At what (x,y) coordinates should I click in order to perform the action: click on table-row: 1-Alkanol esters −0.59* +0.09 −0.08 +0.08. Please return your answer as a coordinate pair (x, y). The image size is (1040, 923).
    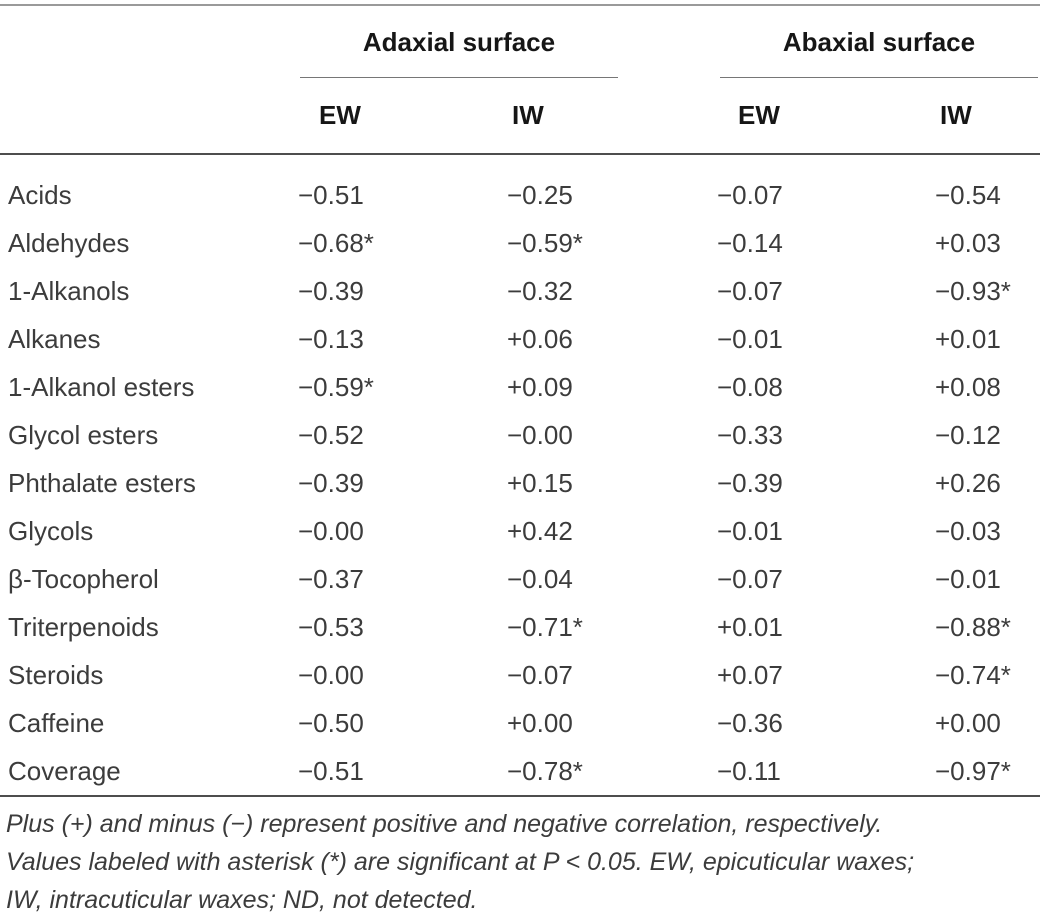
    Looking at the image, I should click on (520, 387).